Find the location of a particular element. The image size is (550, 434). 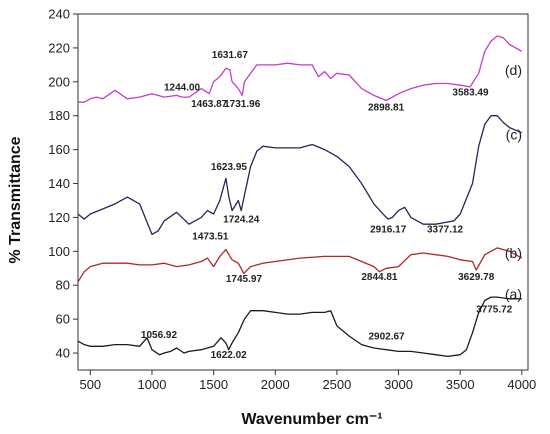

y-tick-label: 180 is located at coordinates (59, 115).